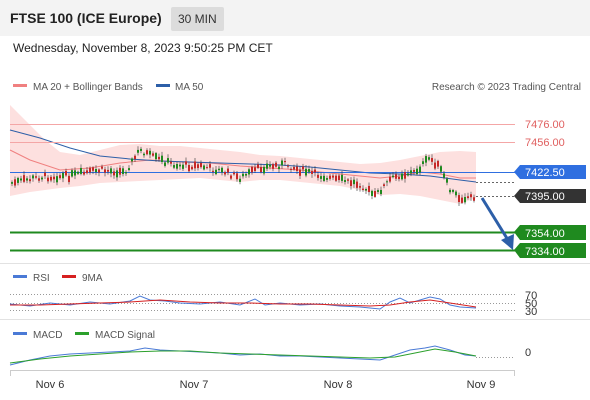  What do you see at coordinates (69, 276) in the screenshot?
I see `rsi-signal-legend-swatch` at bounding box center [69, 276].